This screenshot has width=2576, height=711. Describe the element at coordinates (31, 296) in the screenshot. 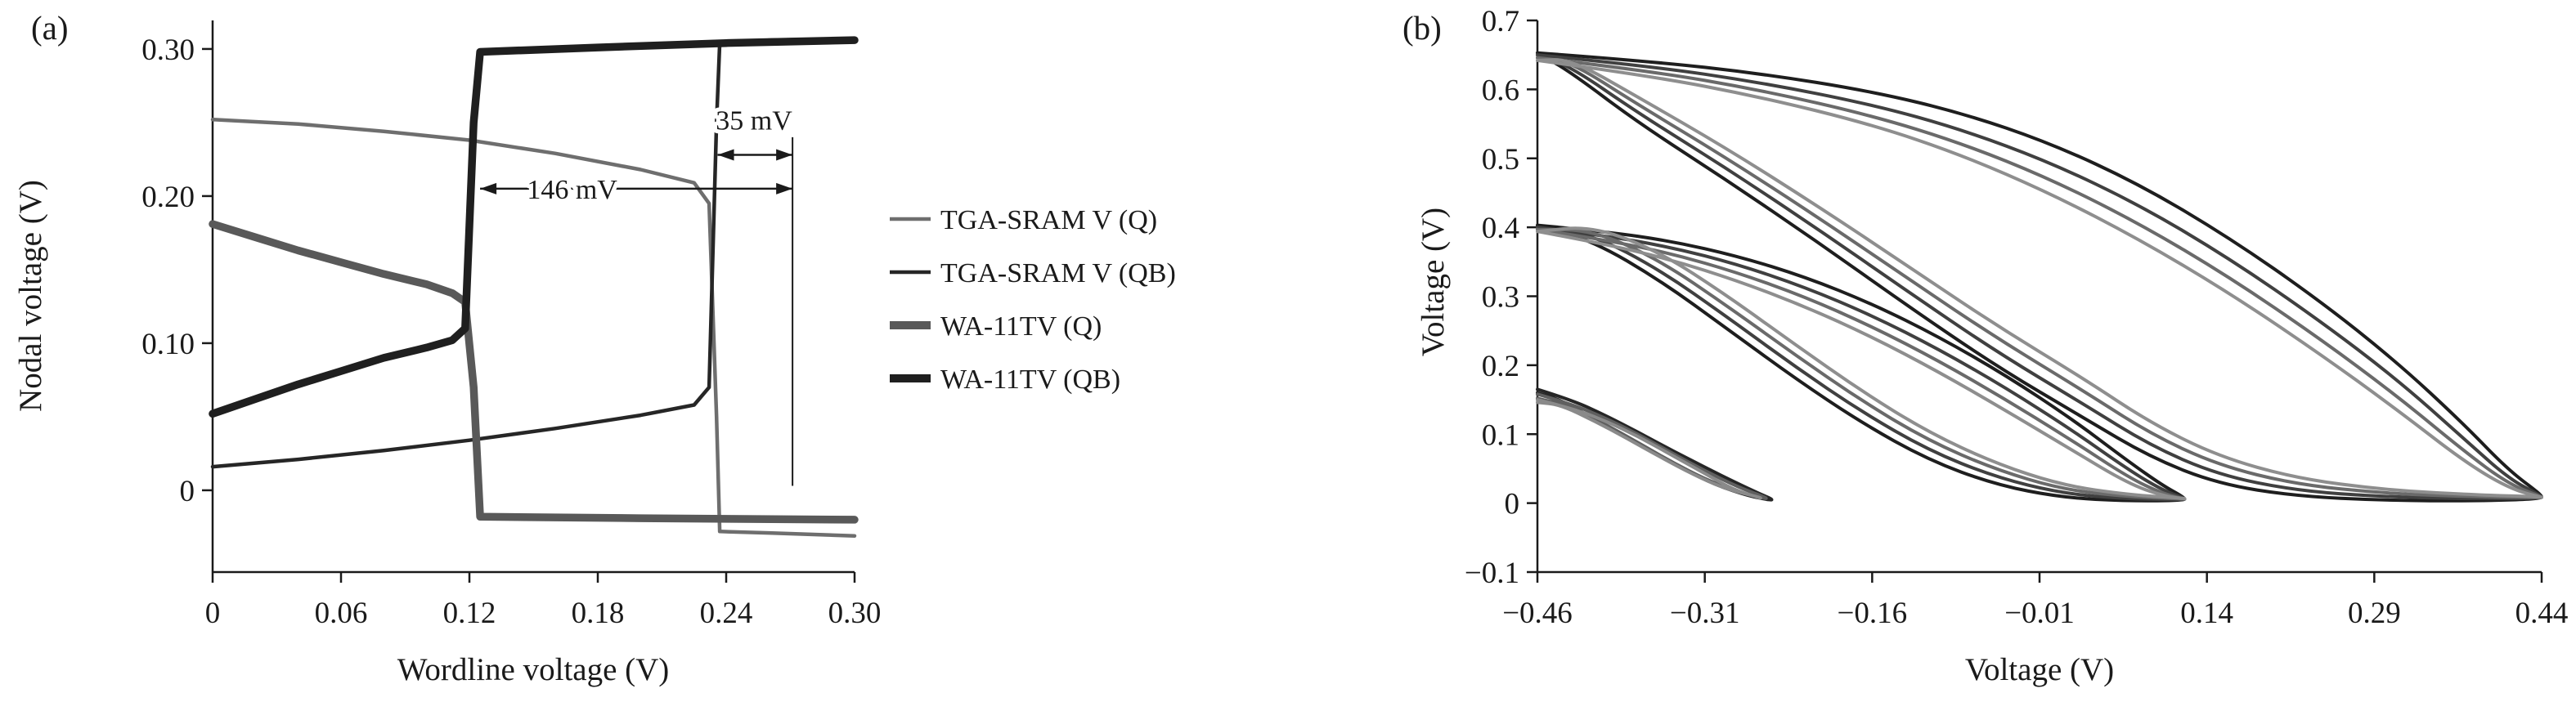

I see `y-axis-title: Nodal voltage (V)` at that location.